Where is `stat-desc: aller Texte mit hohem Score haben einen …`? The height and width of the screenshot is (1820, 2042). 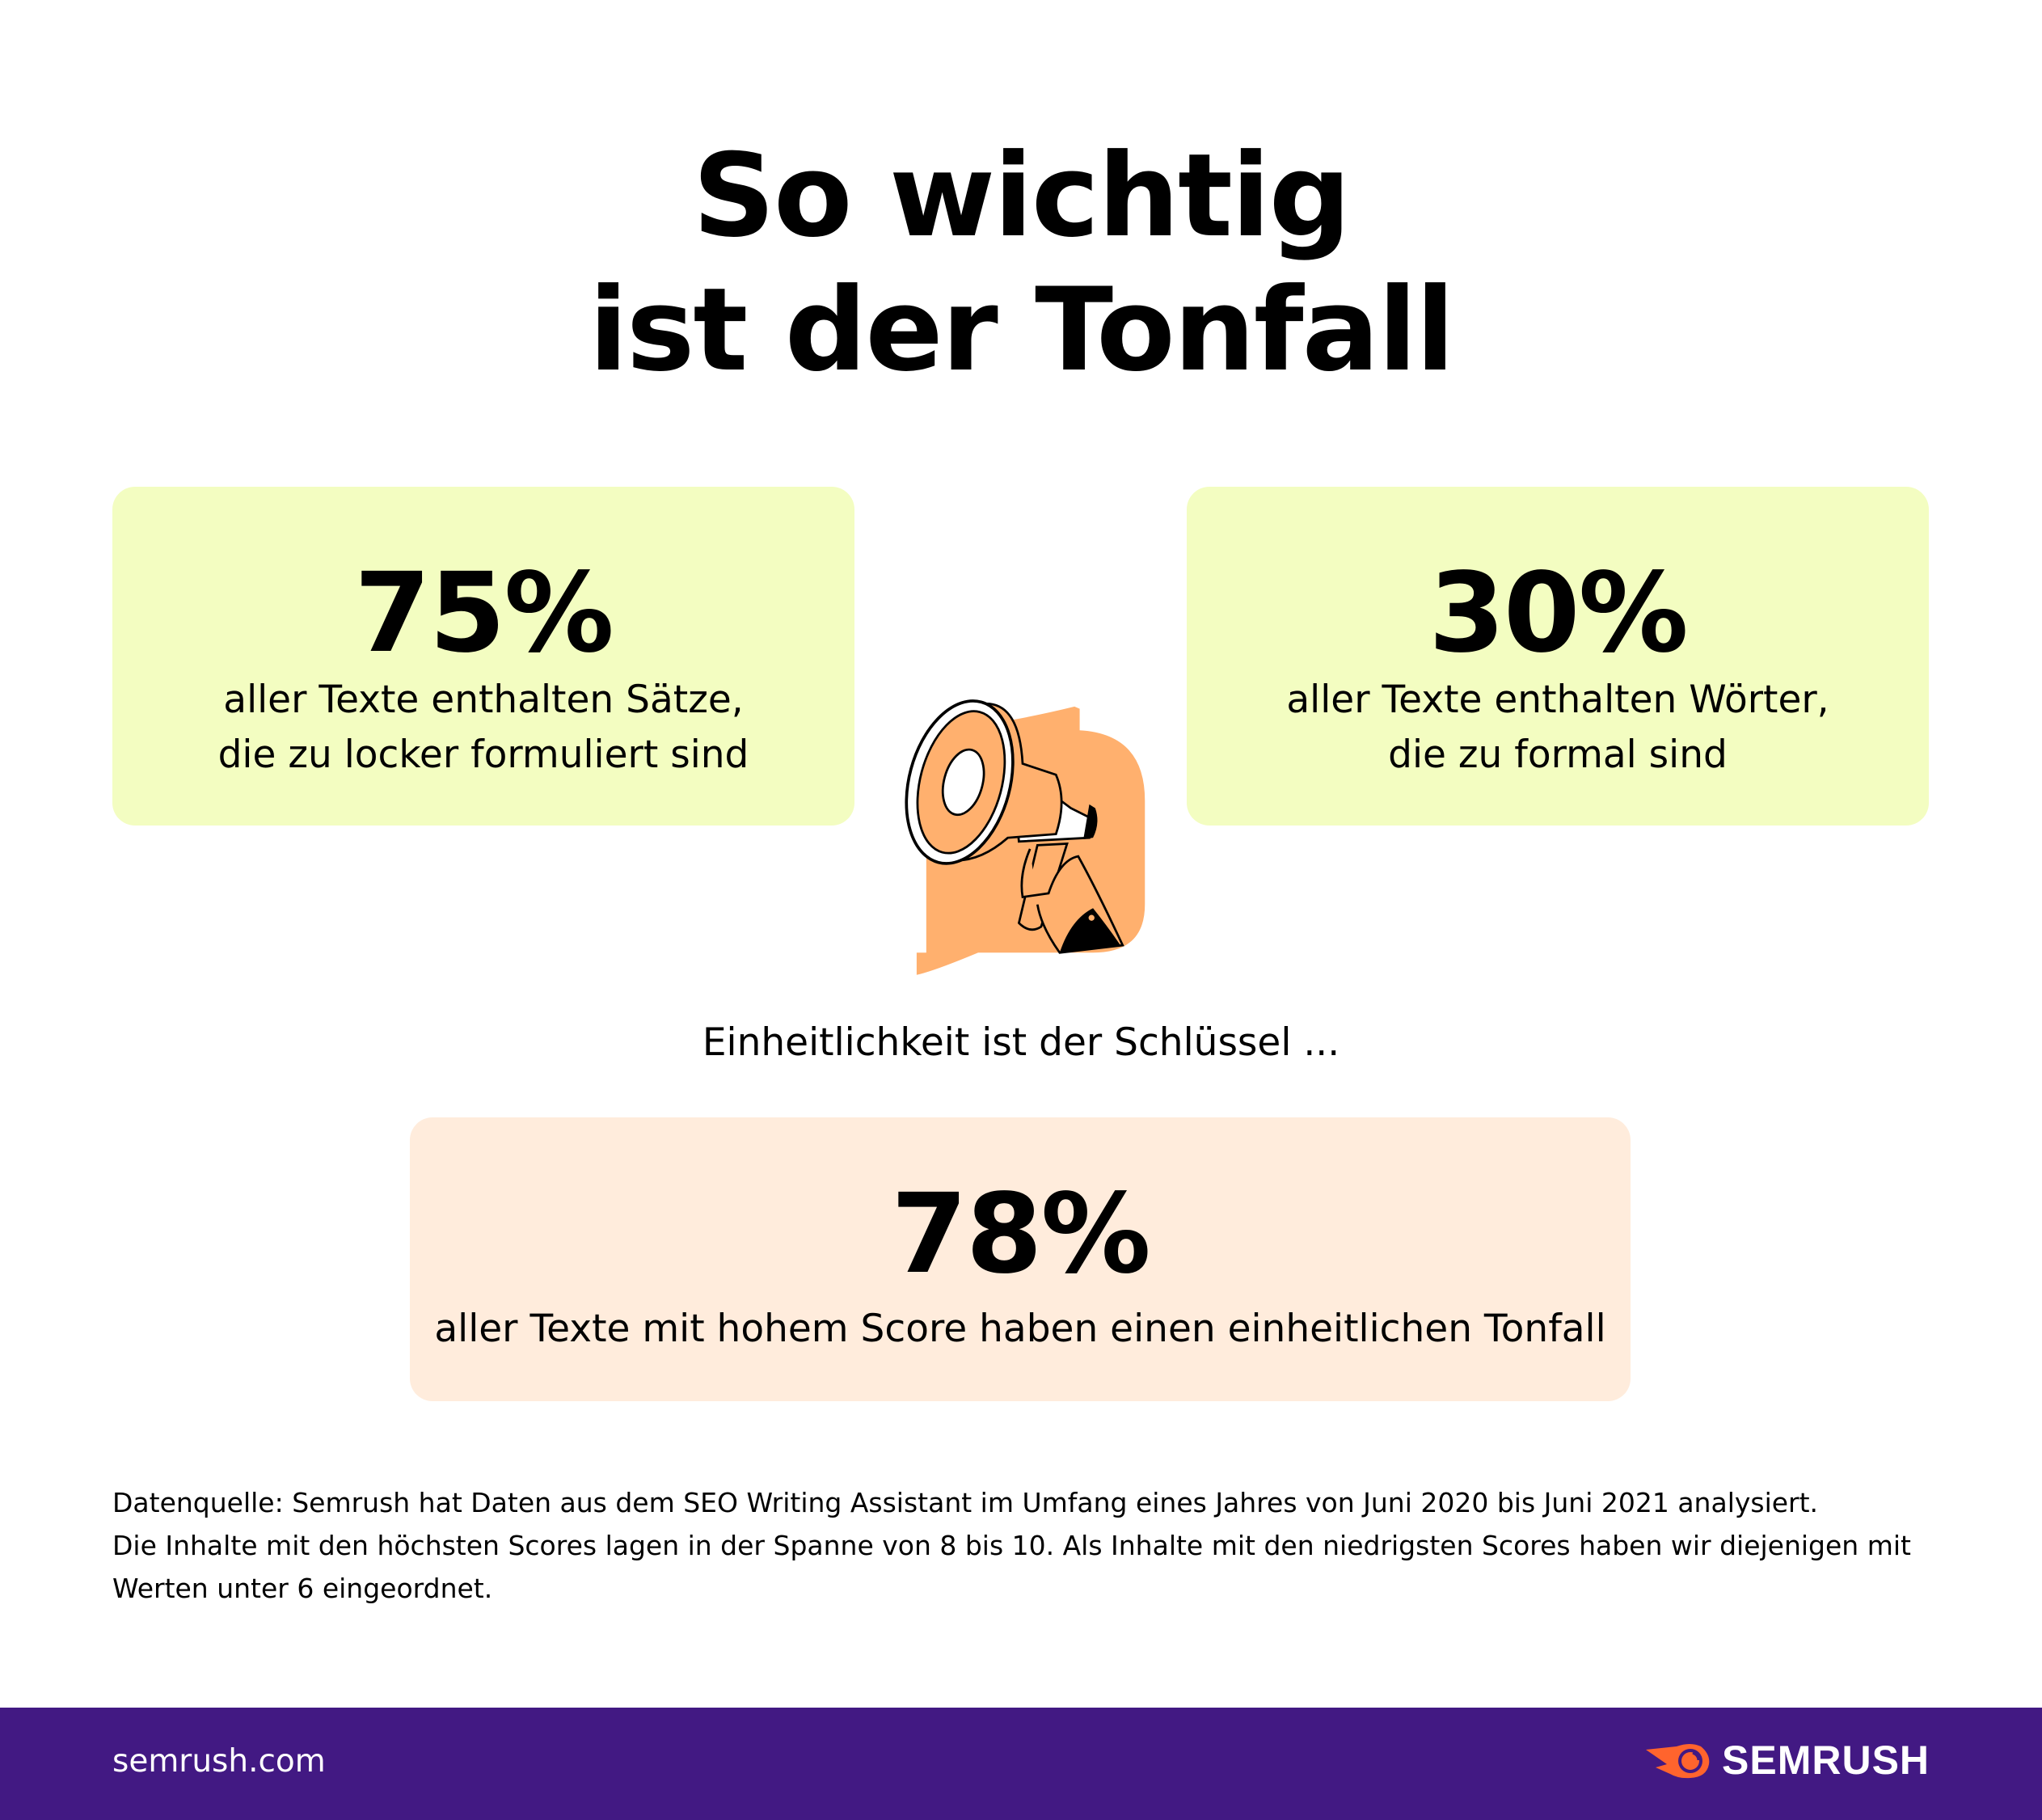
stat-desc: aller Texte mit hohem Score haben einen … is located at coordinates (1020, 1329).